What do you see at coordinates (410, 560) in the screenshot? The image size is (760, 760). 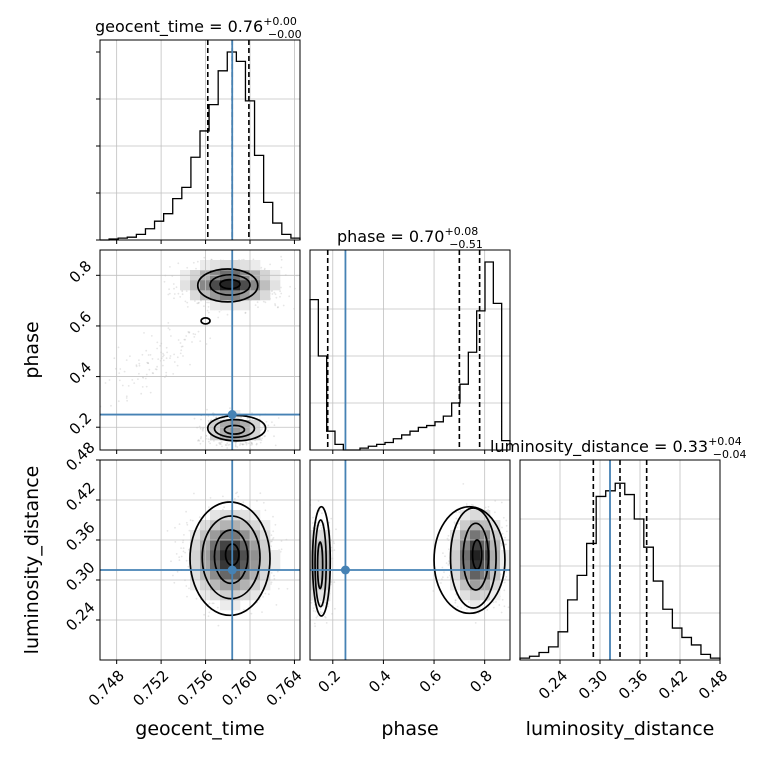 I see `panel-frame-phase-distance` at bounding box center [410, 560].